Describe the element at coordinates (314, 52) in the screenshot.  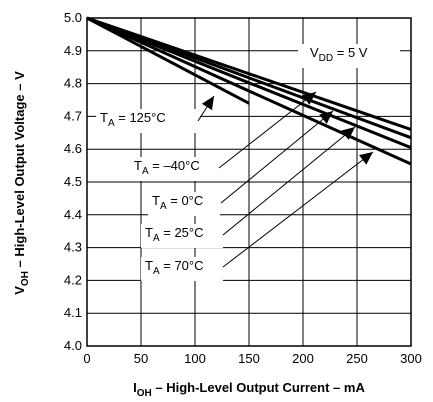
I see `annotation-main-vdd: V` at that location.